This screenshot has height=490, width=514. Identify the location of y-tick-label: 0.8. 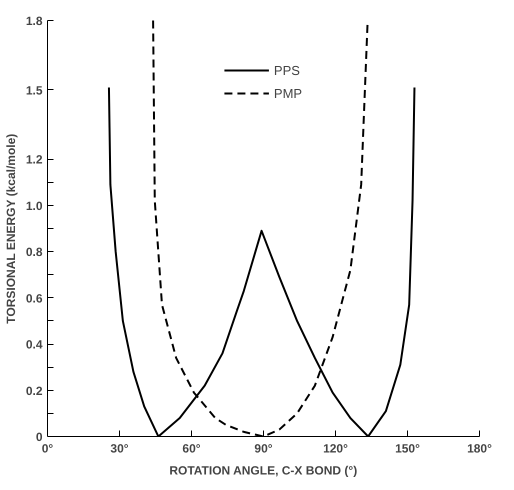
(34, 252).